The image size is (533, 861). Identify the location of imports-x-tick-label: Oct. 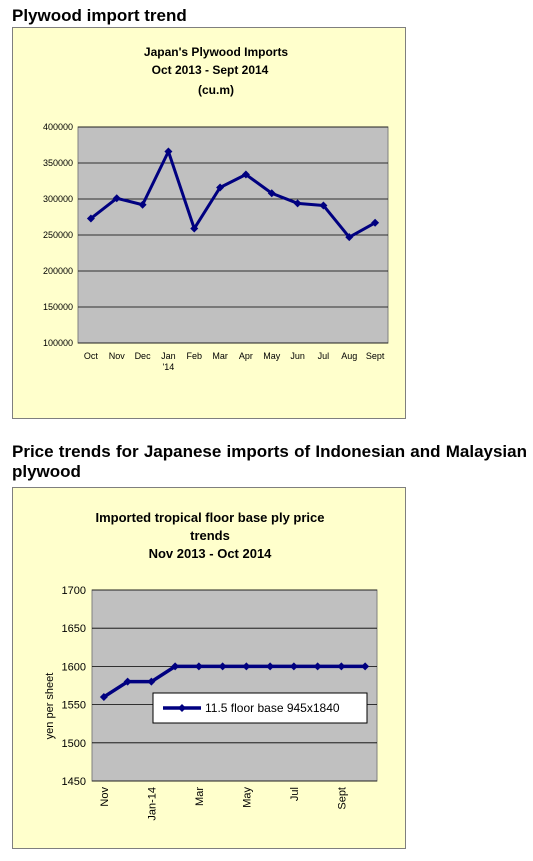
(91, 356).